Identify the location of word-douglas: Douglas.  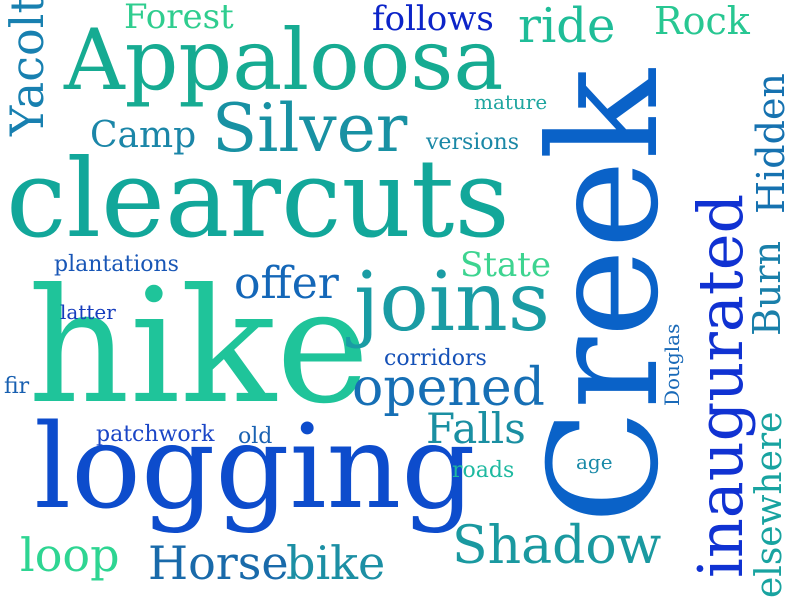
(672, 364).